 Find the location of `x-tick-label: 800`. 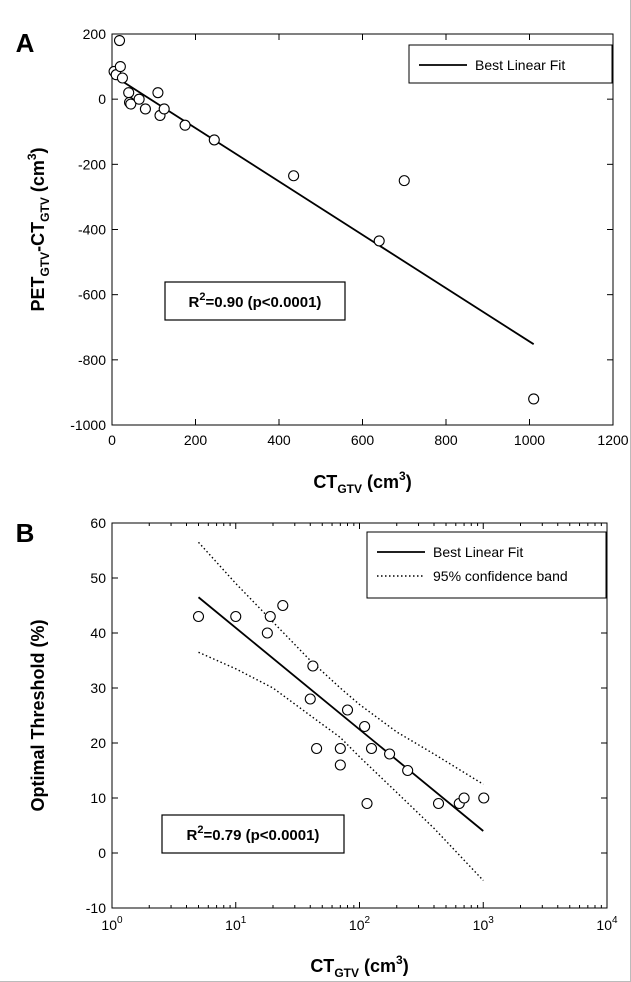

x-tick-label: 800 is located at coordinates (446, 440).